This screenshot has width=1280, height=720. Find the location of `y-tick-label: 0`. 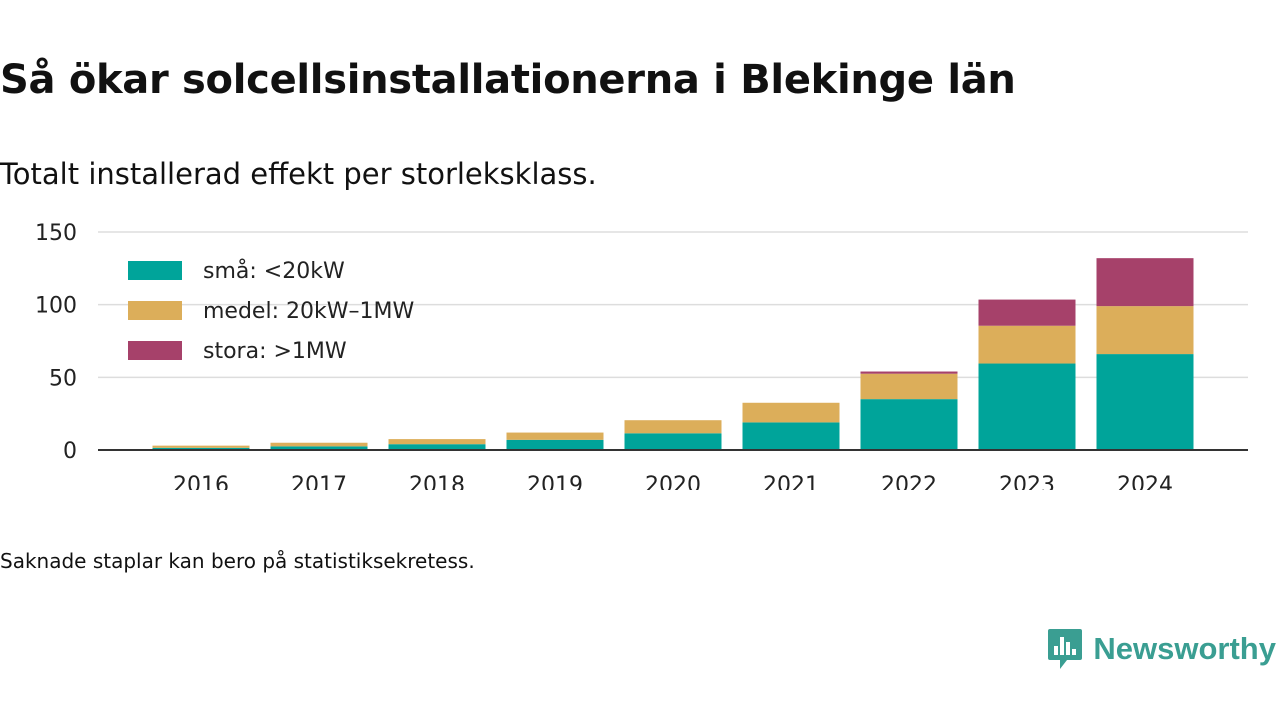

y-tick-label: 0 is located at coordinates (70, 451).